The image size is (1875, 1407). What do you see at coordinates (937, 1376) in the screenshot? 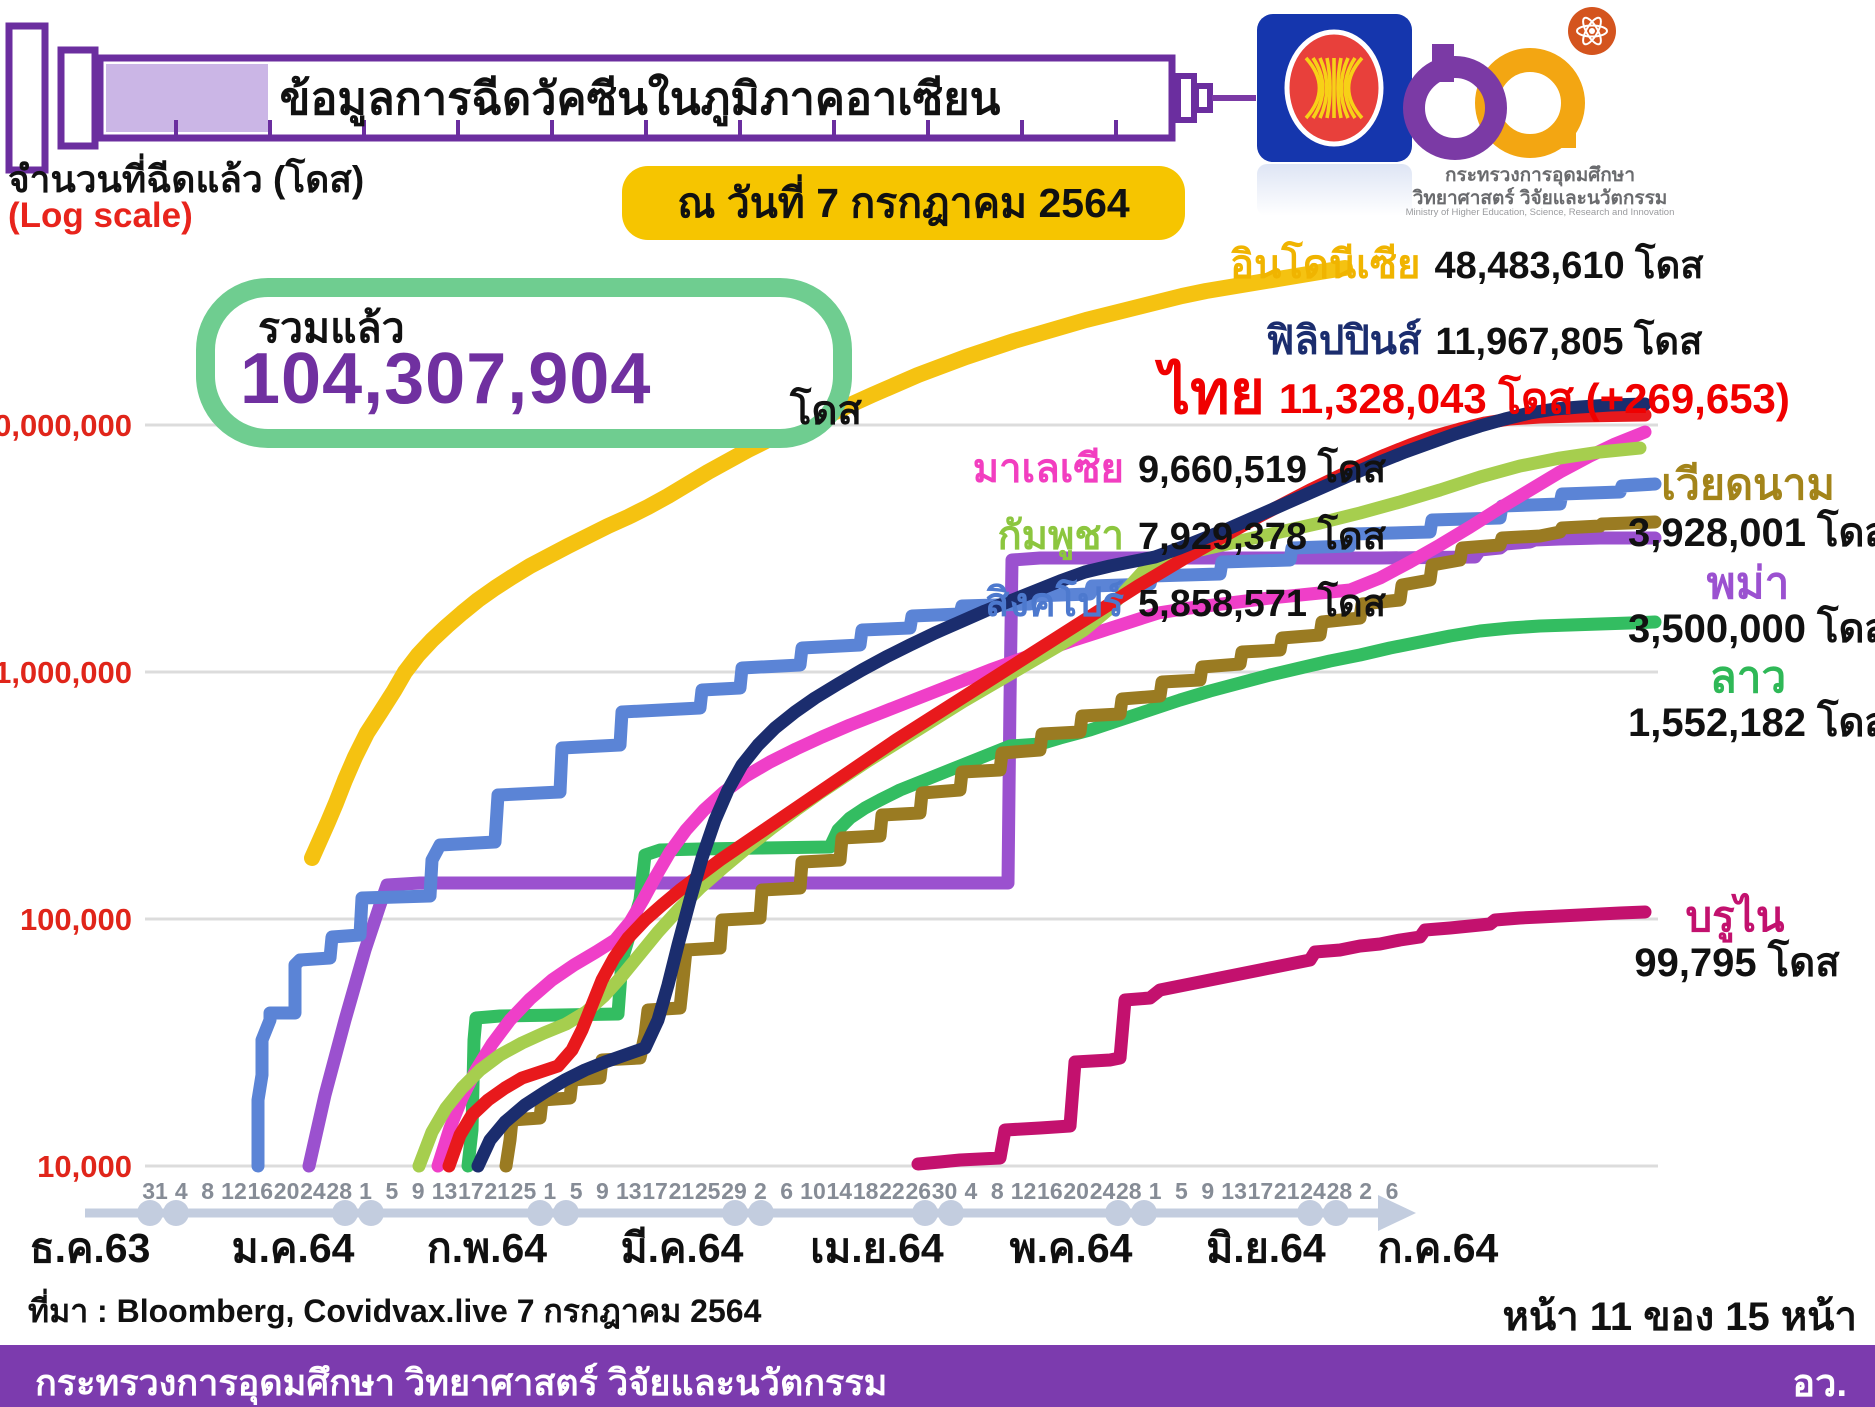
I see `footer-bar` at bounding box center [937, 1376].